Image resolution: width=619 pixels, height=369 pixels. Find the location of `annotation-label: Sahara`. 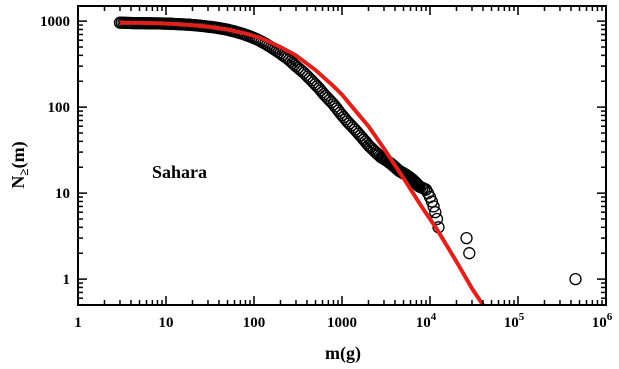

annotation-label: Sahara is located at coordinates (179, 172).